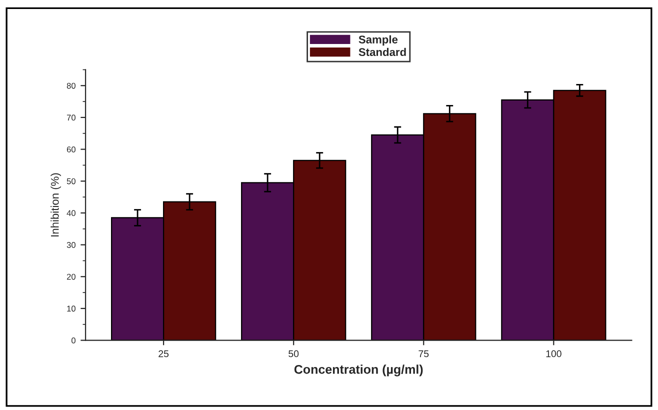 This screenshot has width=658, height=410. Describe the element at coordinates (71, 213) in the screenshot. I see `y-tick-label: 40` at that location.